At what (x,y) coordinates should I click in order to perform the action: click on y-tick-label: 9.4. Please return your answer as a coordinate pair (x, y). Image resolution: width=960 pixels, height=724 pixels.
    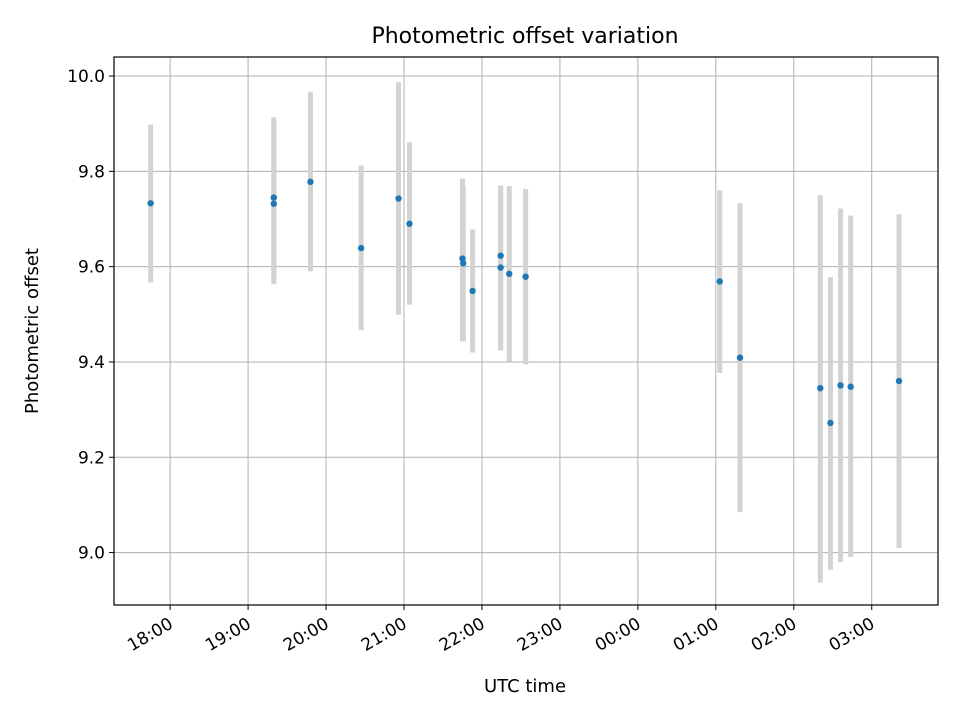
    Looking at the image, I should click on (91, 363).